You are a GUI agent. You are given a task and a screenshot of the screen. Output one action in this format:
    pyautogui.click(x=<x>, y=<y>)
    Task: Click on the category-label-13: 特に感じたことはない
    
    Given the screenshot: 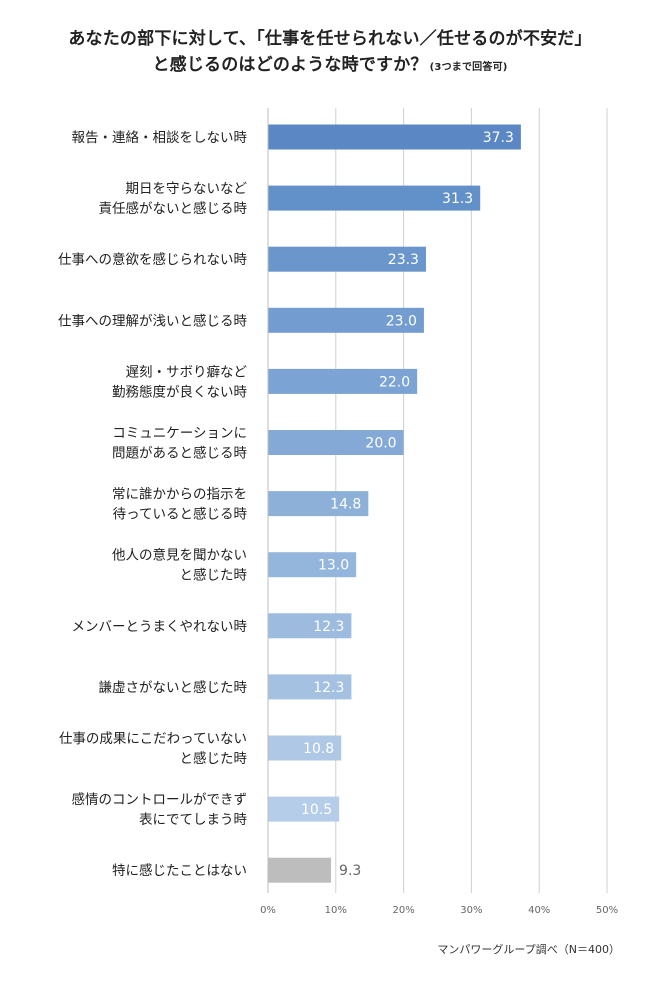 What is the action you would take?
    pyautogui.click(x=179, y=870)
    